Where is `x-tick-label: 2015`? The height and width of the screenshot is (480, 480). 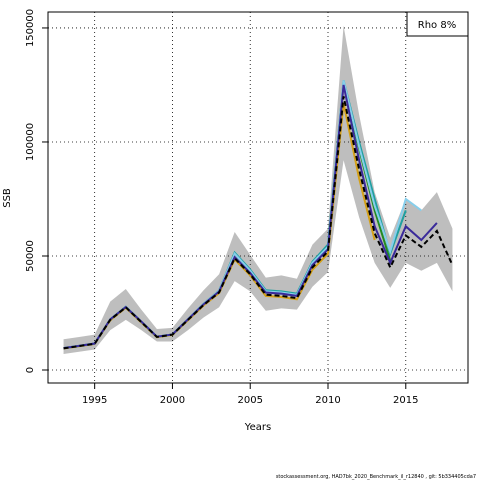
x-tick-label: 2015 is located at coordinates (405, 400).